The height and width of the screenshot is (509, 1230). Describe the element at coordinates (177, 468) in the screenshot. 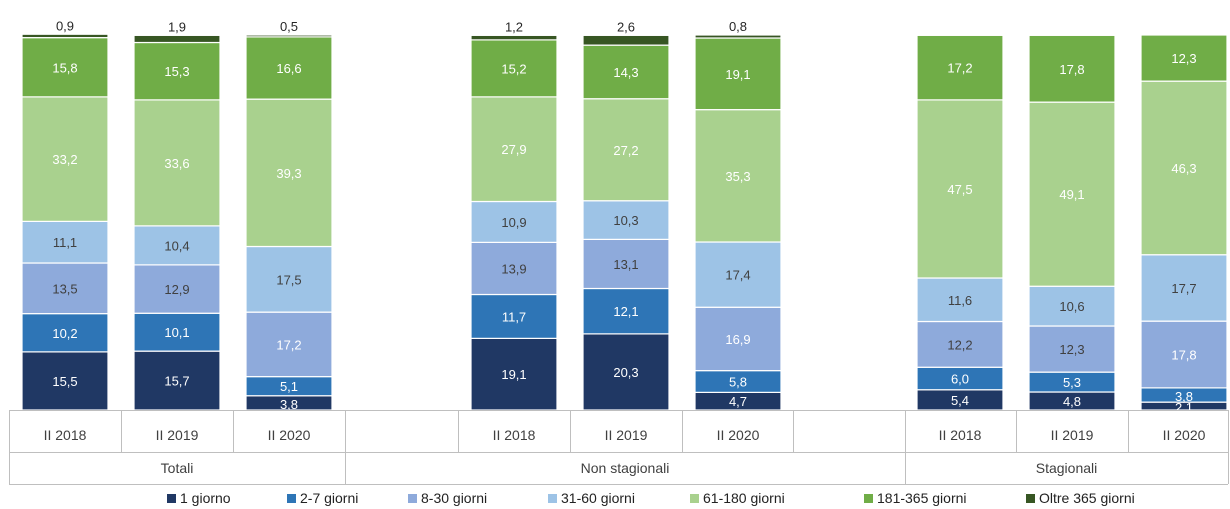

I see `group-label: Totali` at that location.